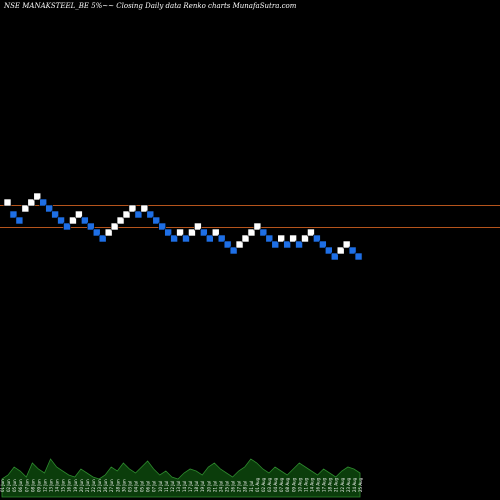 The width and height of the screenshot is (500, 500). What do you see at coordinates (99, 485) in the screenshot?
I see `date-label: 23 Jun` at bounding box center [99, 485].